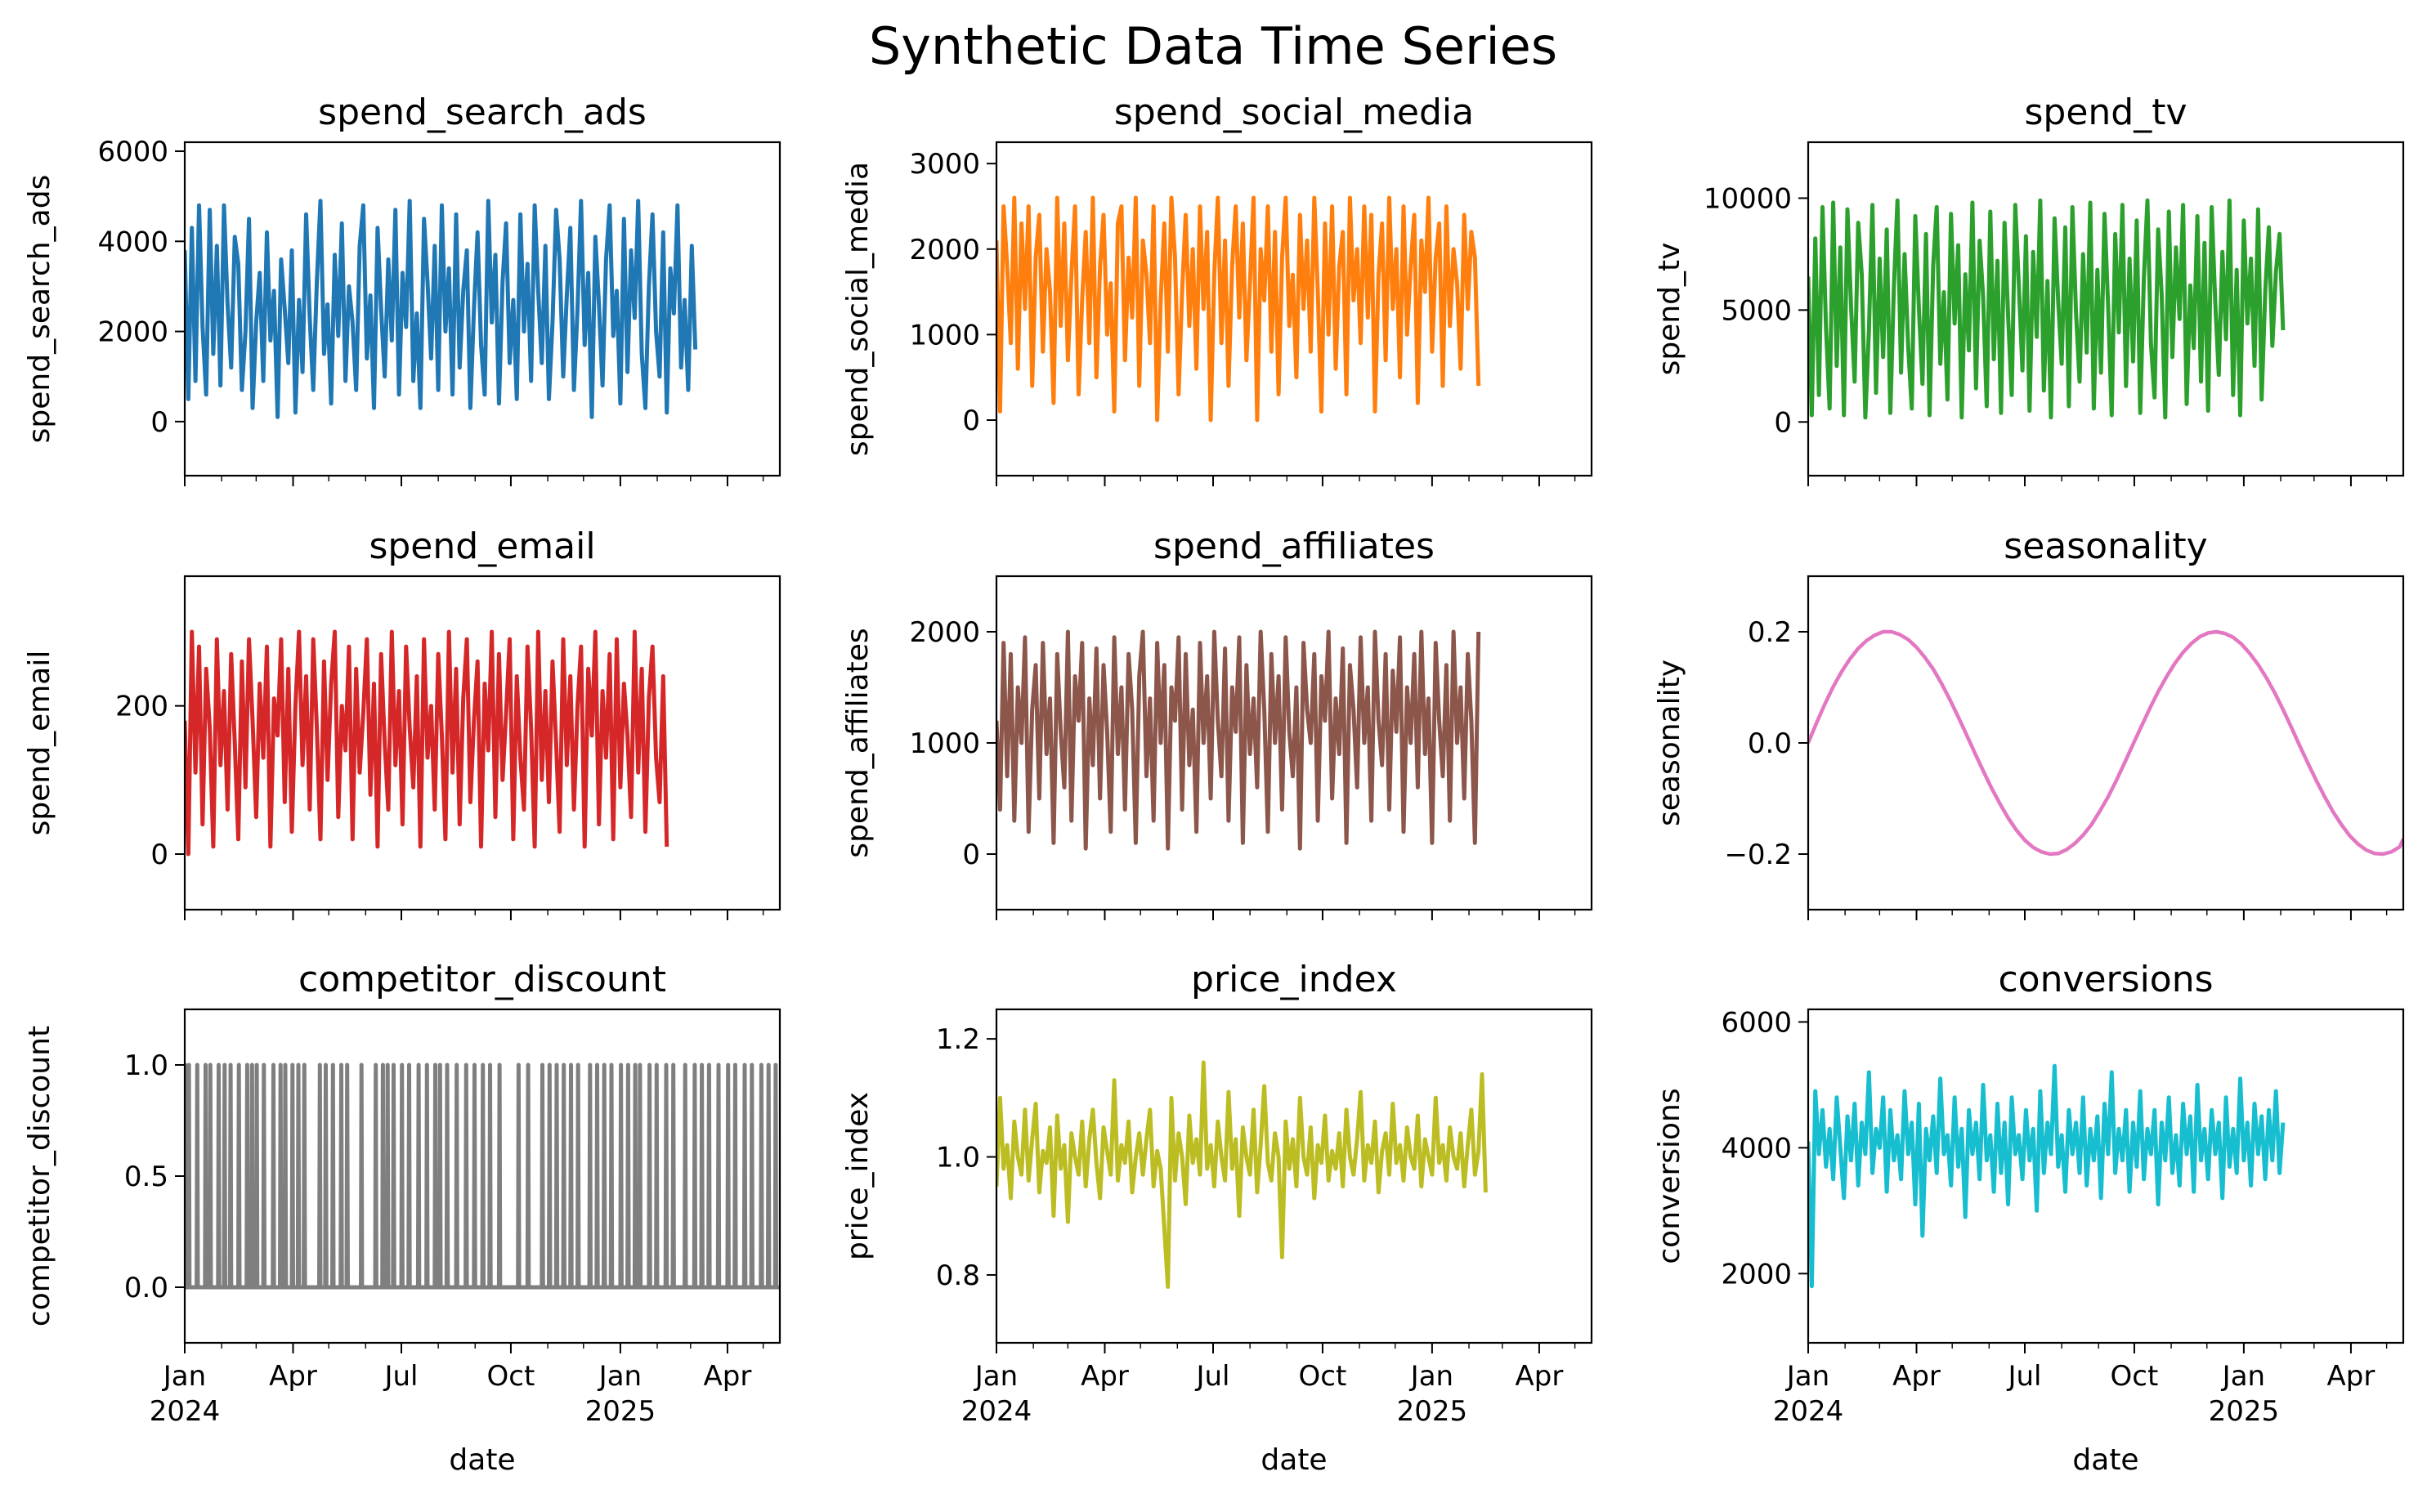 This screenshot has width=2427, height=1512. What do you see at coordinates (1294, 546) in the screenshot?
I see `subplot-title: spend_affiliates` at bounding box center [1294, 546].